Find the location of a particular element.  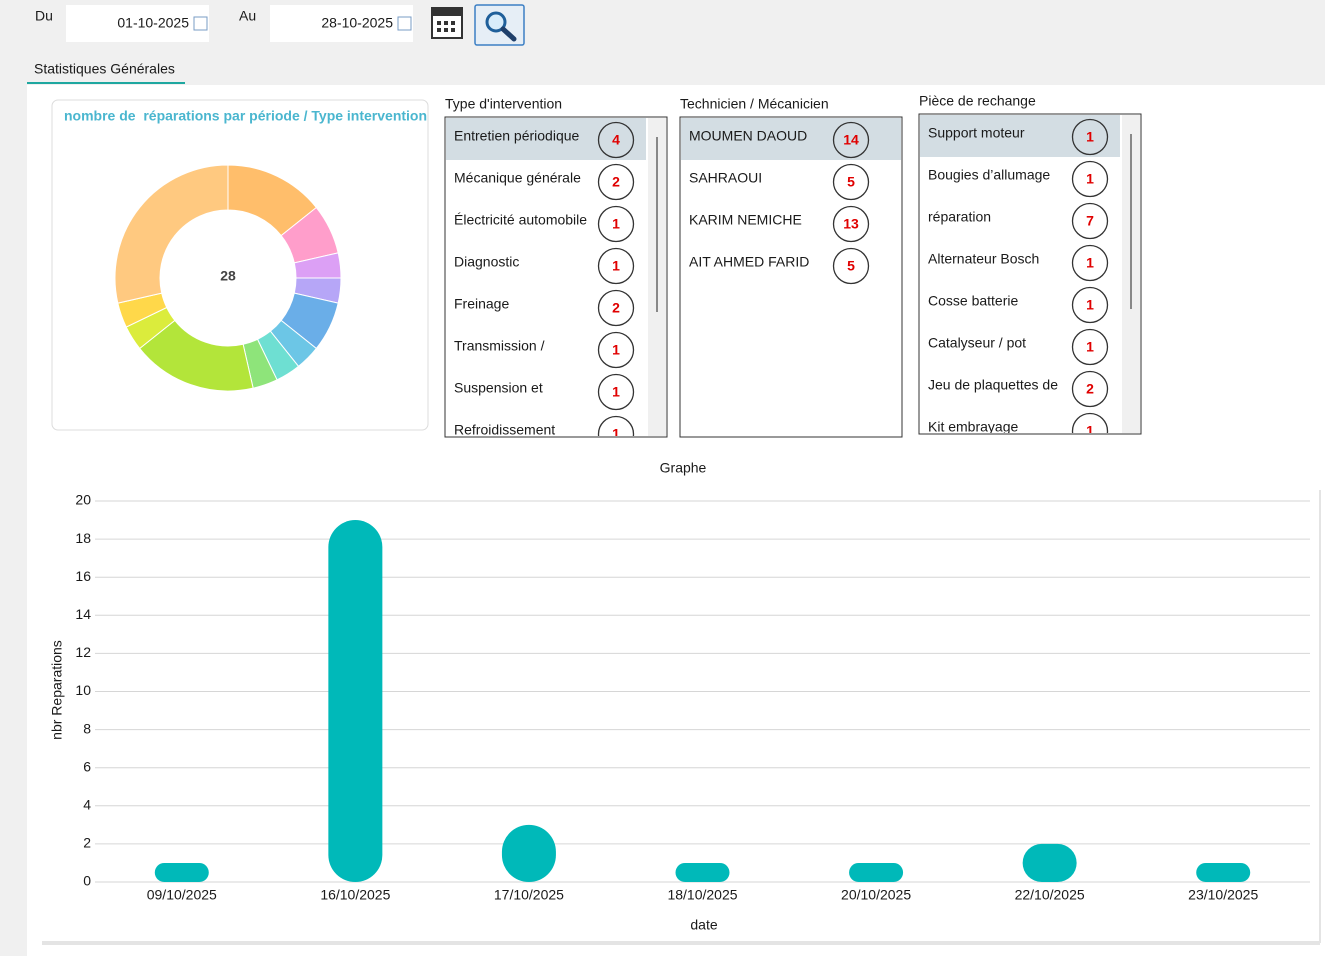

list-item-label: Mécanique générale is located at coordinates (517, 178).